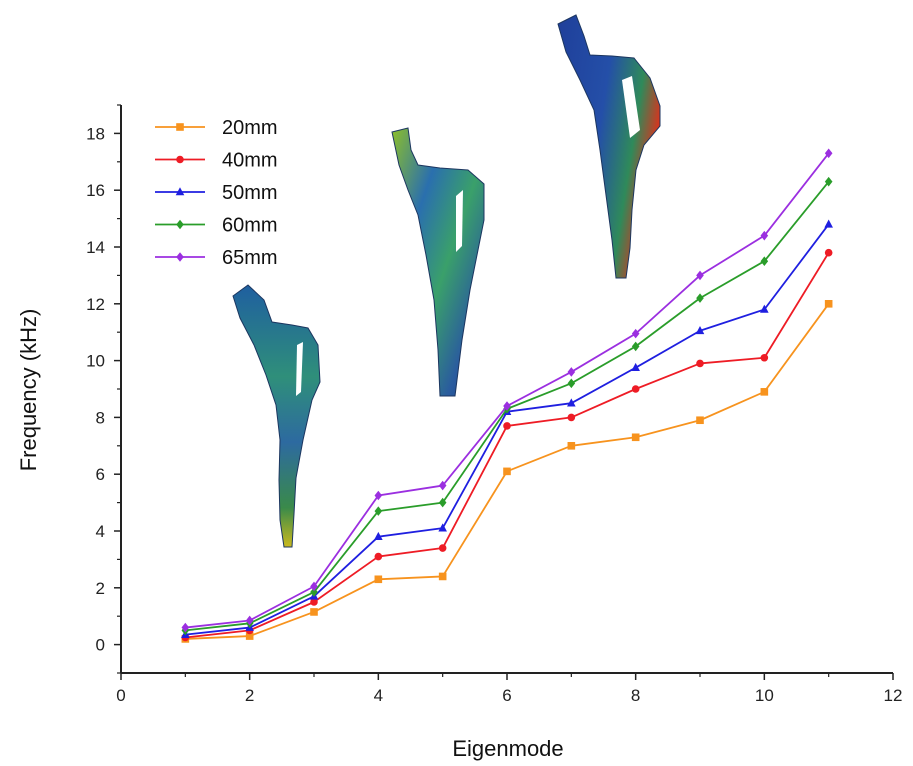 The image size is (913, 766). What do you see at coordinates (764, 695) in the screenshot?
I see `x-tick-label: 10` at bounding box center [764, 695].